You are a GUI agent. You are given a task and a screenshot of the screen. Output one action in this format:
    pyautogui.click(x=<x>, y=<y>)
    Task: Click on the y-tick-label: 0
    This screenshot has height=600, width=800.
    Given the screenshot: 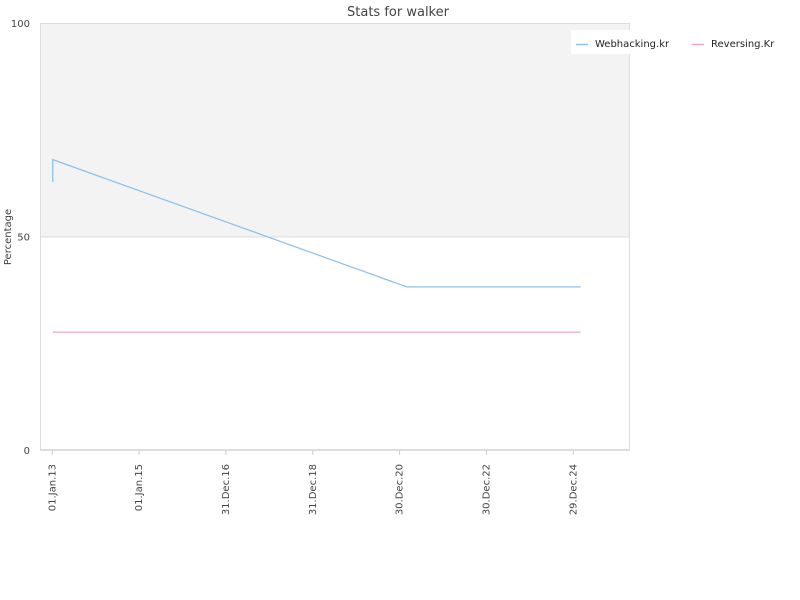 What is the action you would take?
    pyautogui.click(x=27, y=451)
    